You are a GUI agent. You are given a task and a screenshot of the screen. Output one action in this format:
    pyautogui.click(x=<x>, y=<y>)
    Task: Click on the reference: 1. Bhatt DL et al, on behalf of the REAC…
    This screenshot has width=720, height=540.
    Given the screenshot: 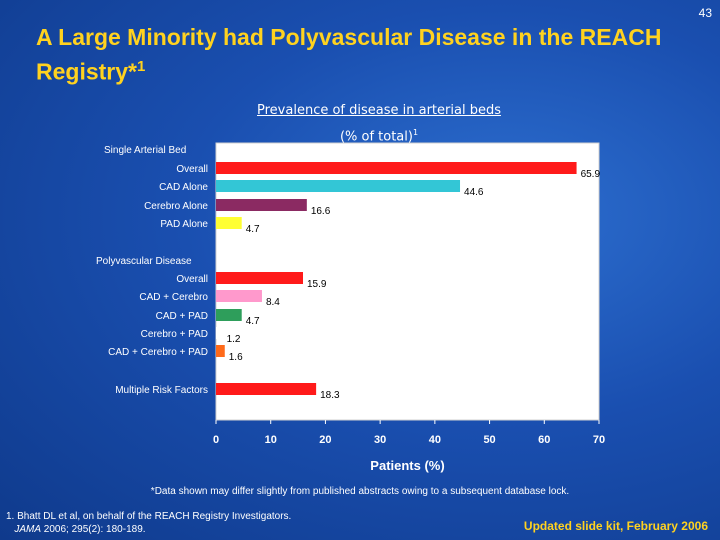 What is the action you would take?
    pyautogui.click(x=148, y=523)
    